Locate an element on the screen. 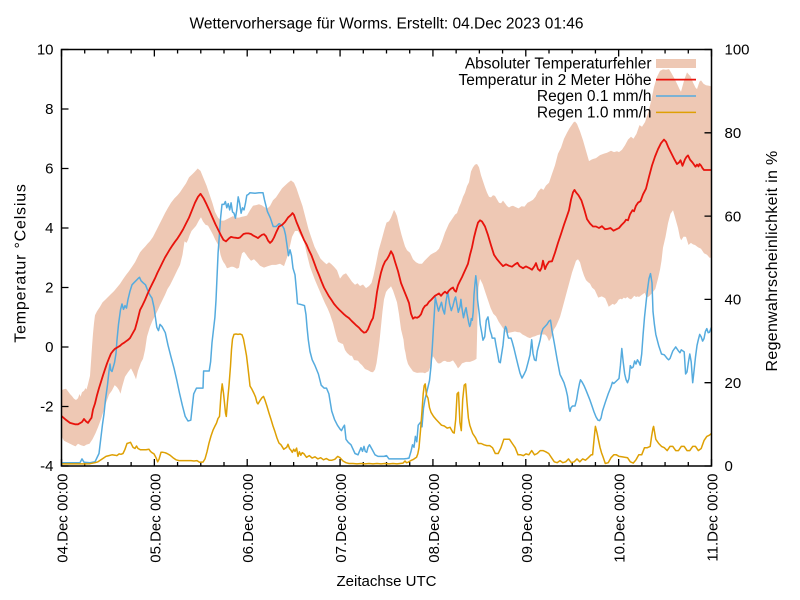 The height and width of the screenshot is (600, 800). svg-text: -2 is located at coordinates (46, 407).